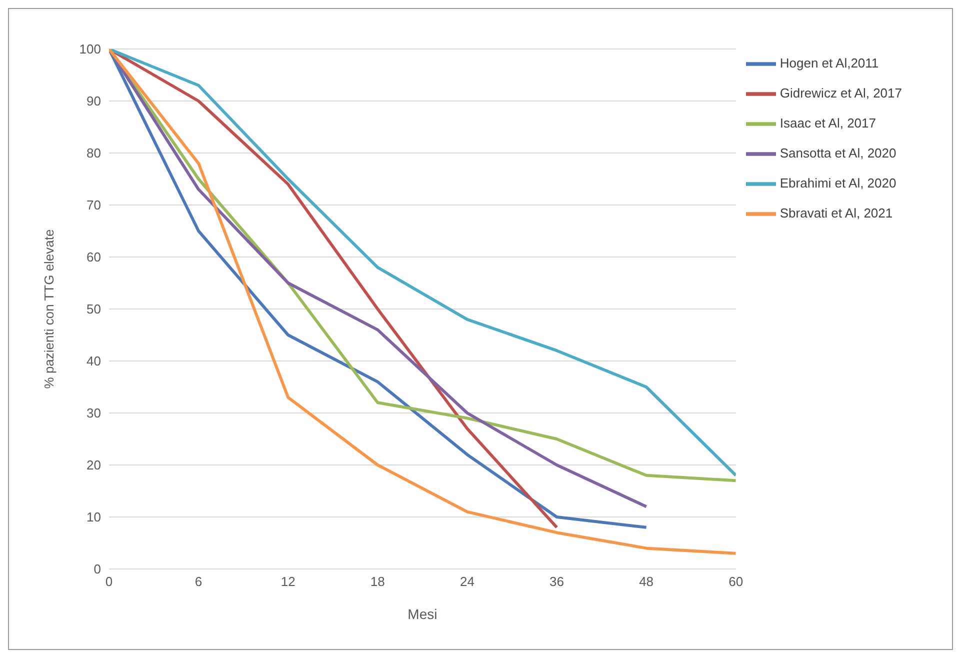 The width and height of the screenshot is (961, 666). What do you see at coordinates (467, 582) in the screenshot?
I see `x-tick-label: 24` at bounding box center [467, 582].